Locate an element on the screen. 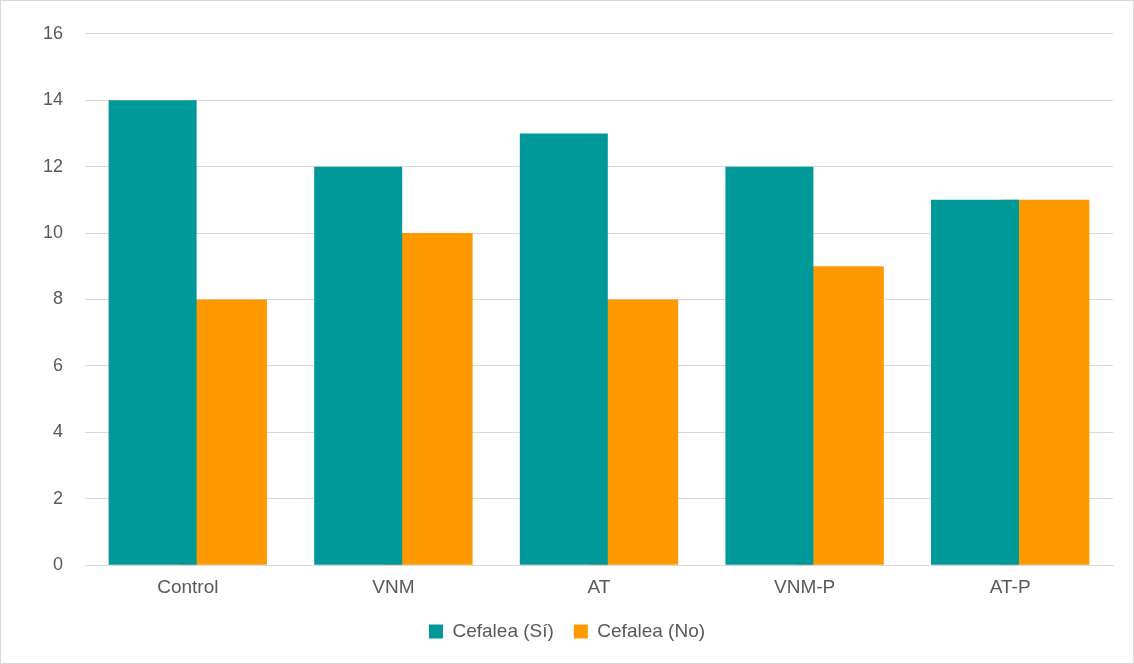  x-tick-label: AT is located at coordinates (599, 586).